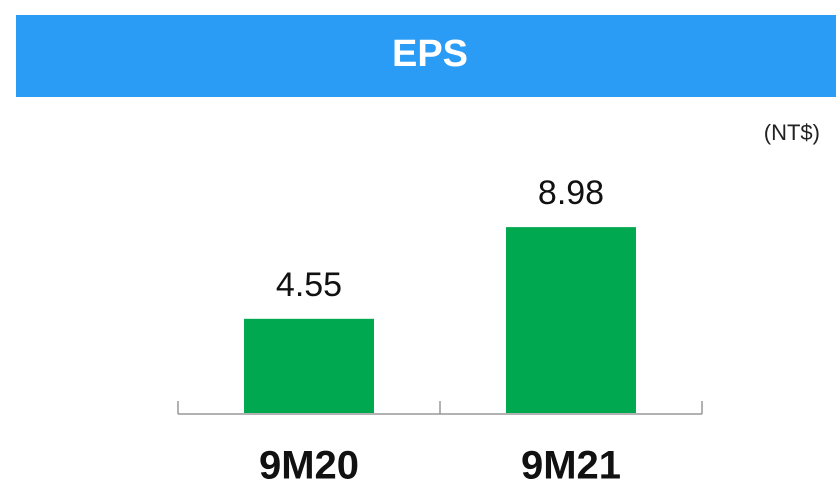  I want to click on data-label: 8.98, so click(571, 193).